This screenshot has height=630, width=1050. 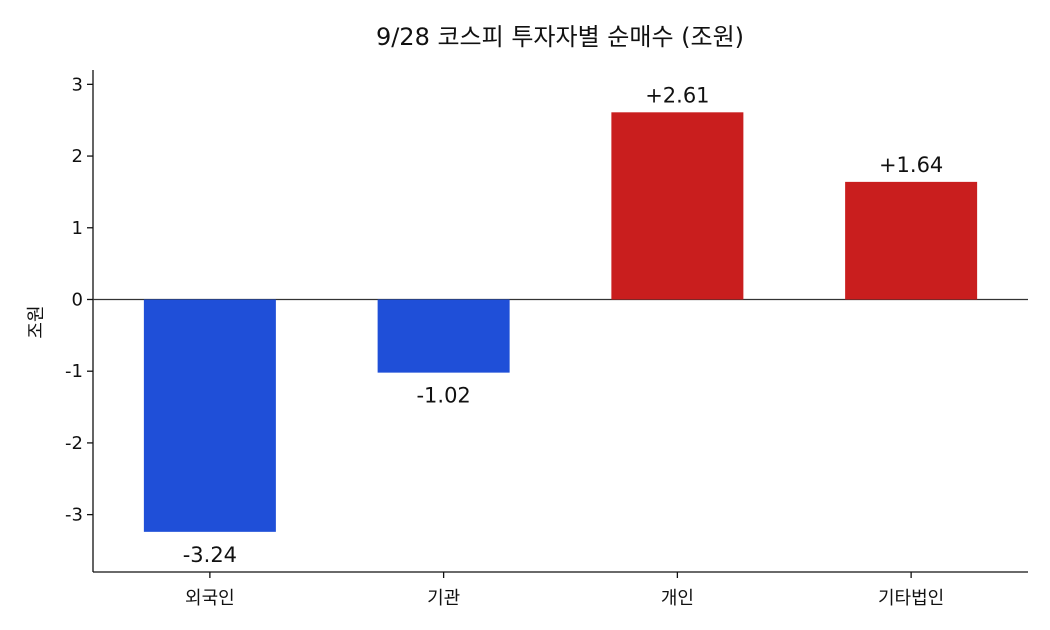 I want to click on y-tick-label: -1, so click(x=74, y=371).